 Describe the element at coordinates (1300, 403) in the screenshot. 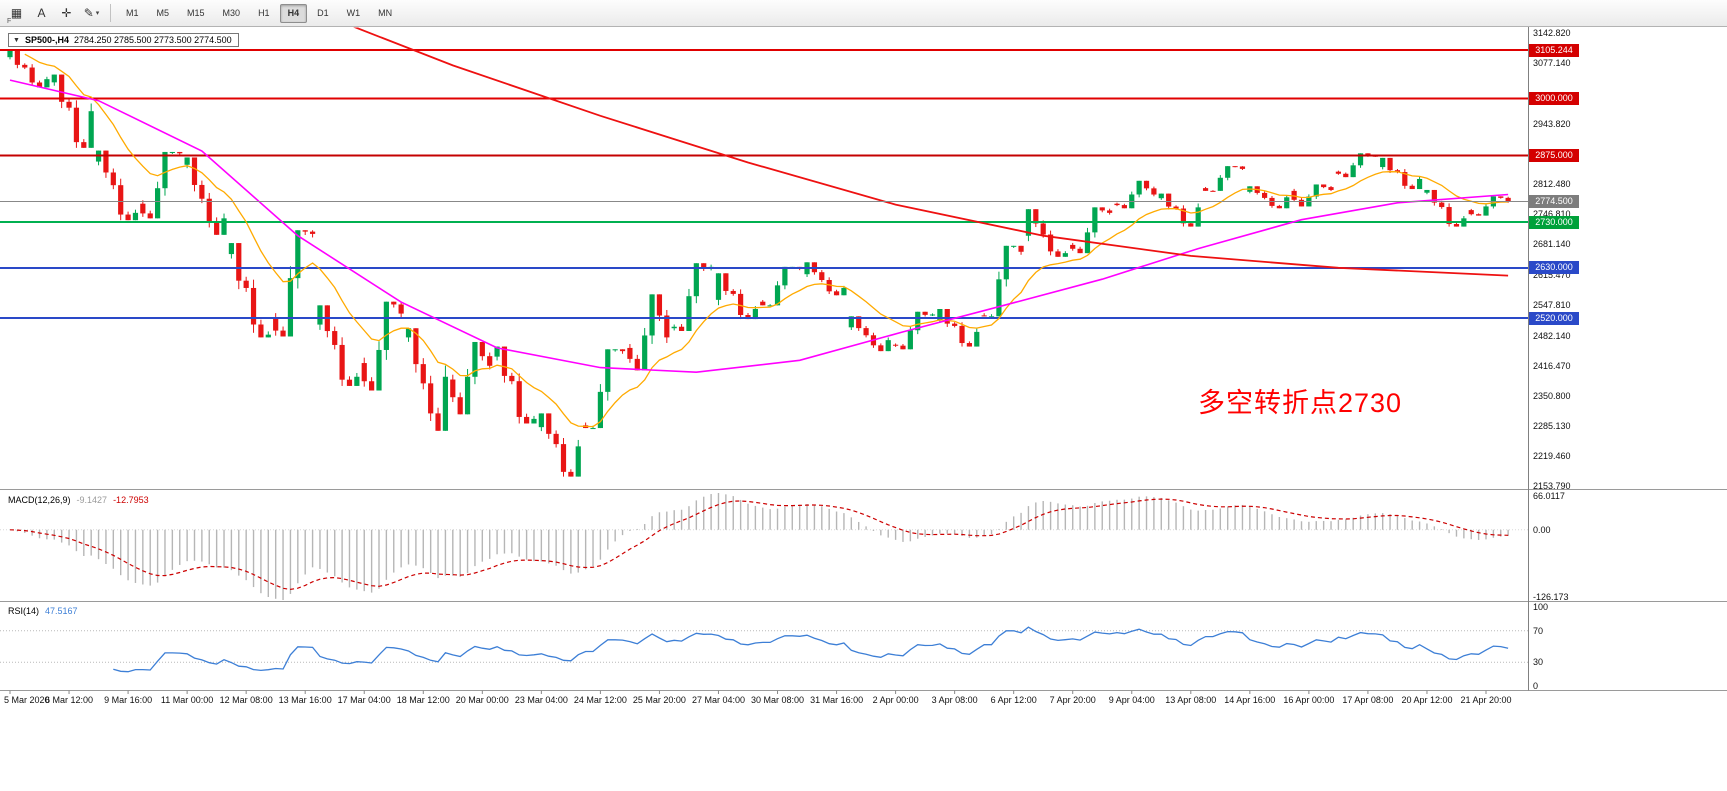

I see `chart-annotation: 多空转折点2730` at that location.